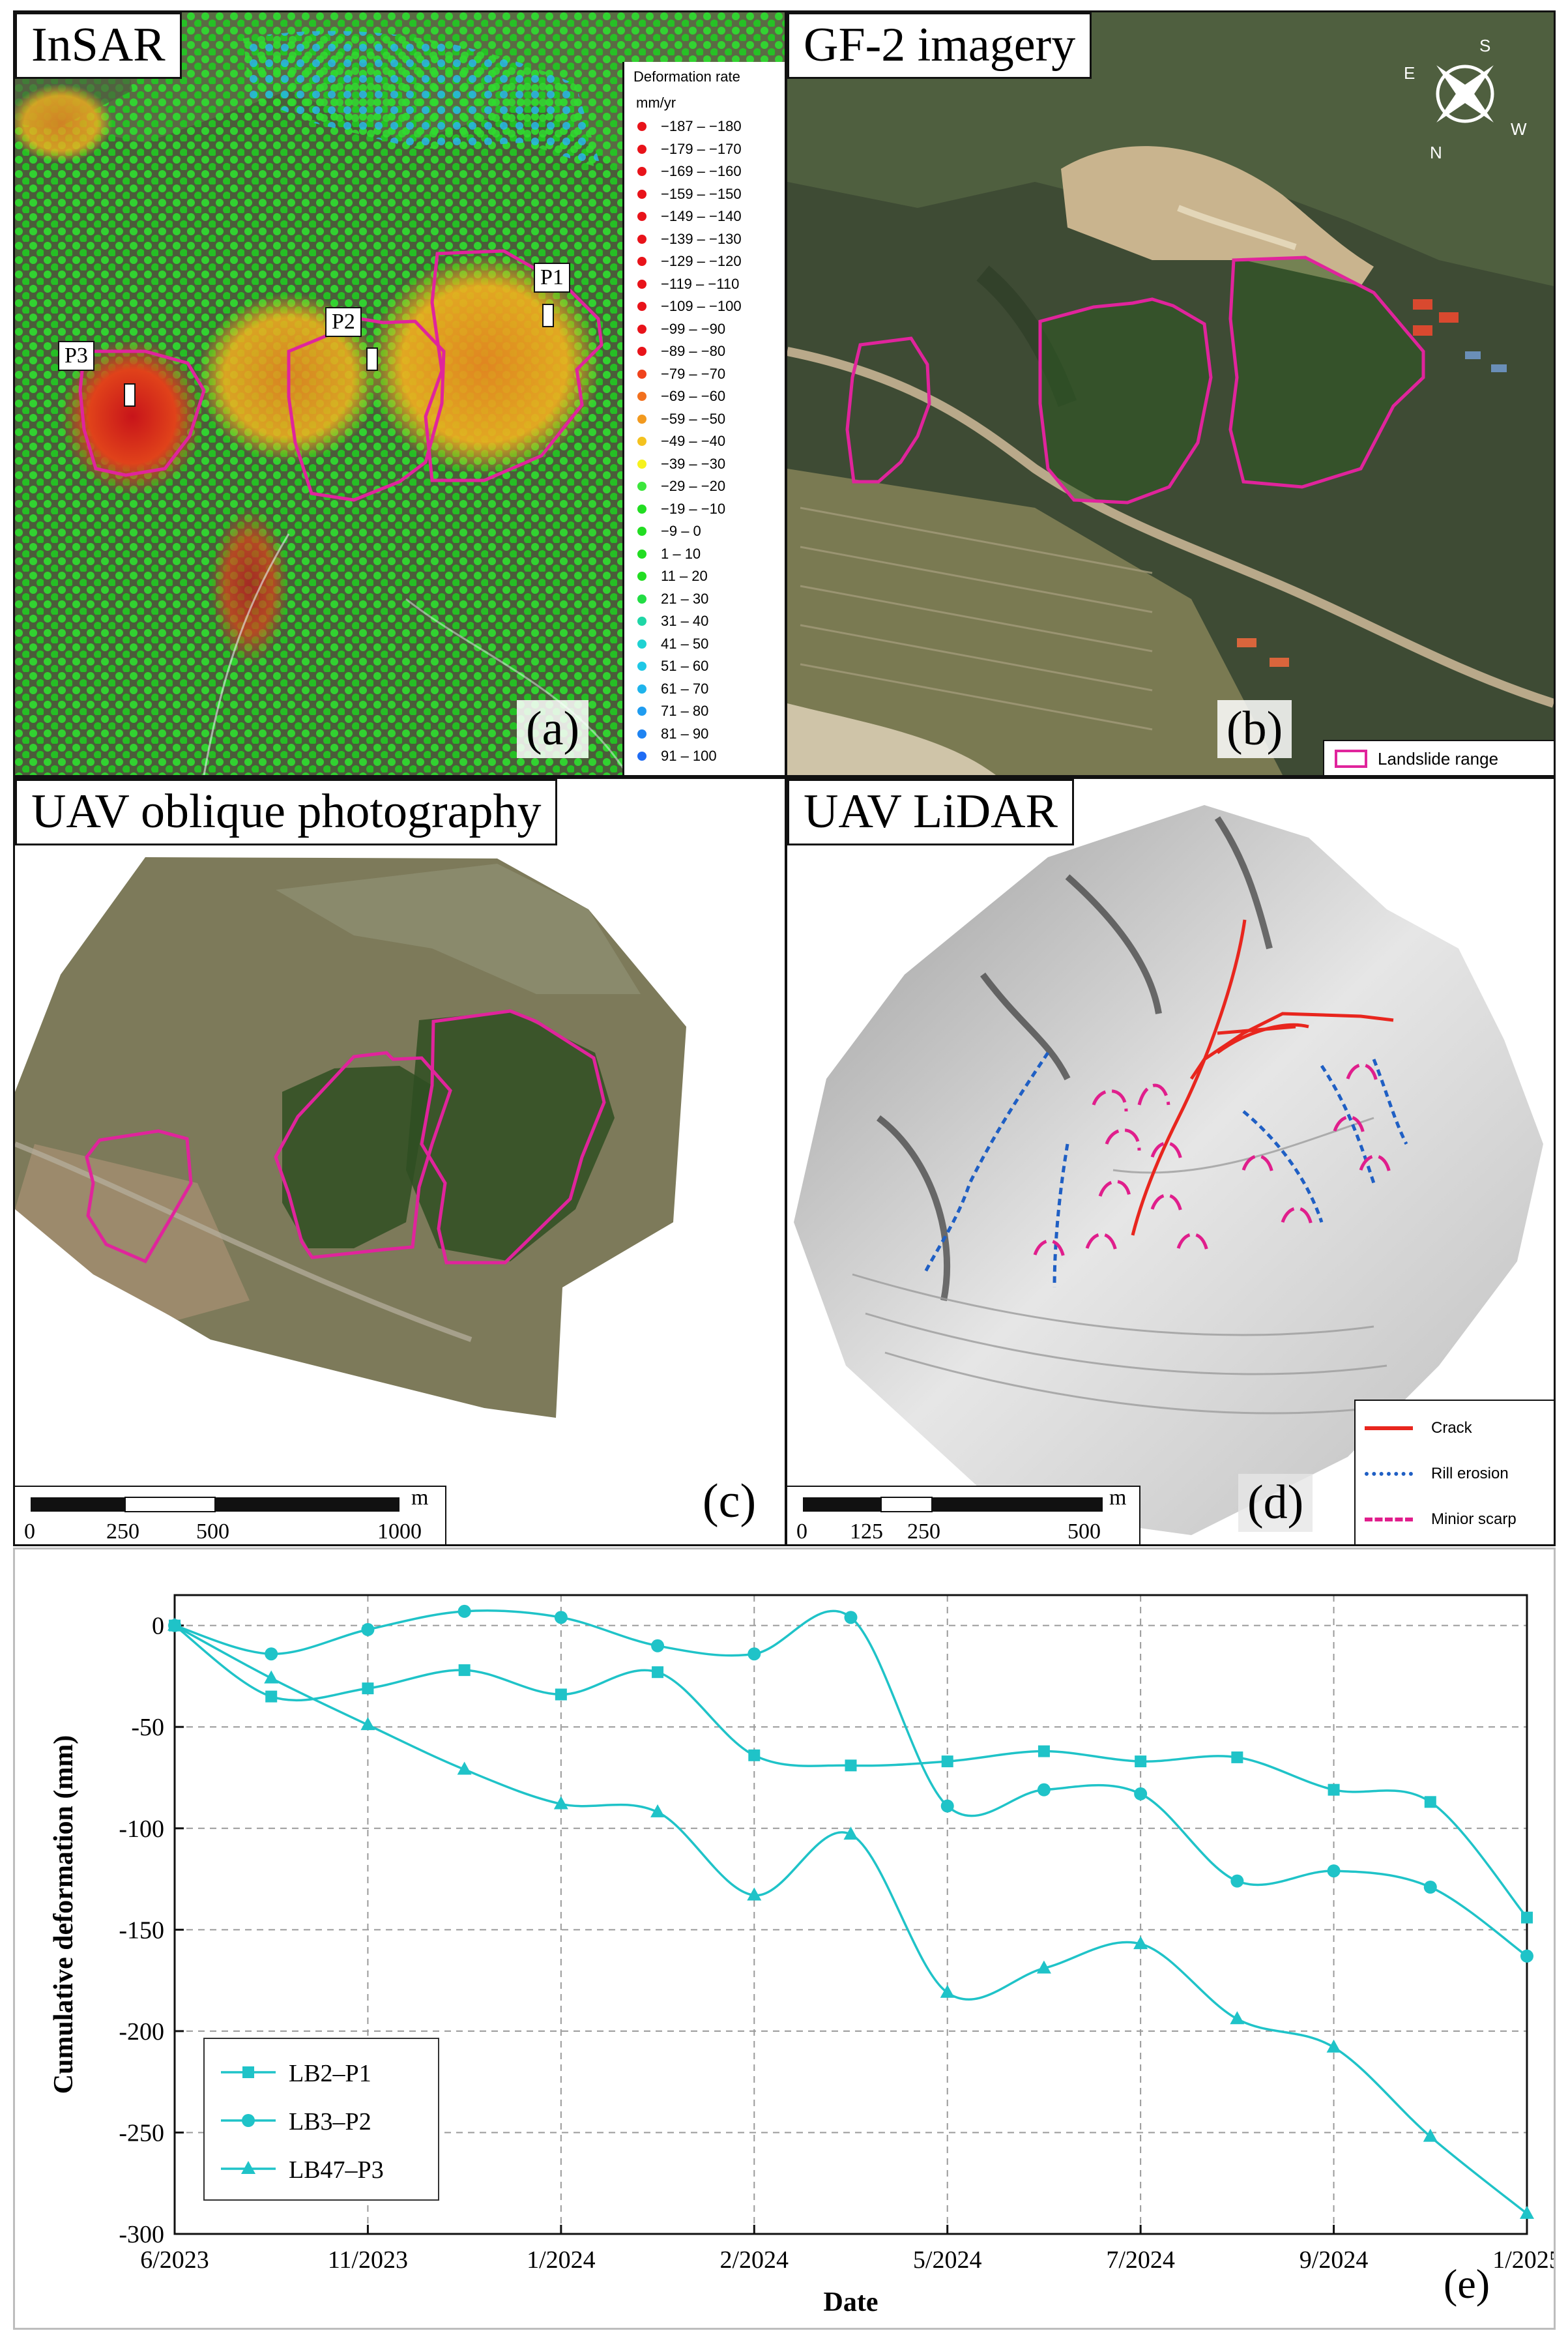 The image size is (1568, 2348). I want to click on x-axis-label: Date, so click(851, 2302).